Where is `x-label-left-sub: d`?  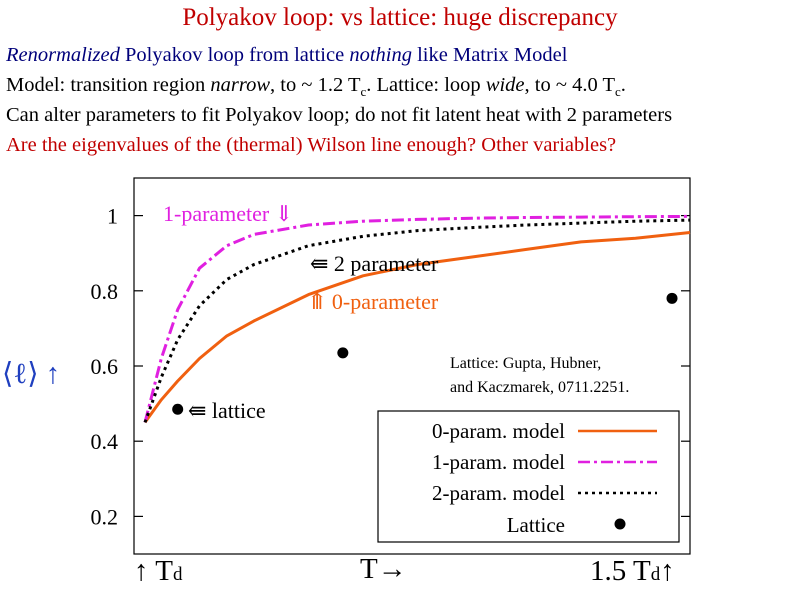
x-label-left-sub: d is located at coordinates (178, 574).